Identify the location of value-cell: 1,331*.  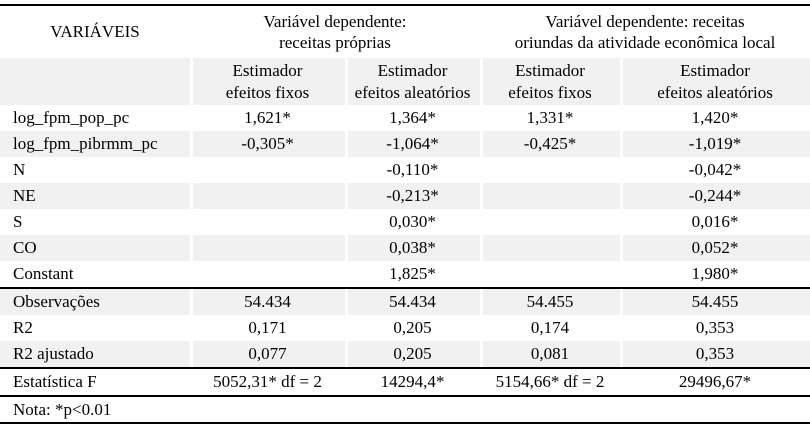
(550, 118).